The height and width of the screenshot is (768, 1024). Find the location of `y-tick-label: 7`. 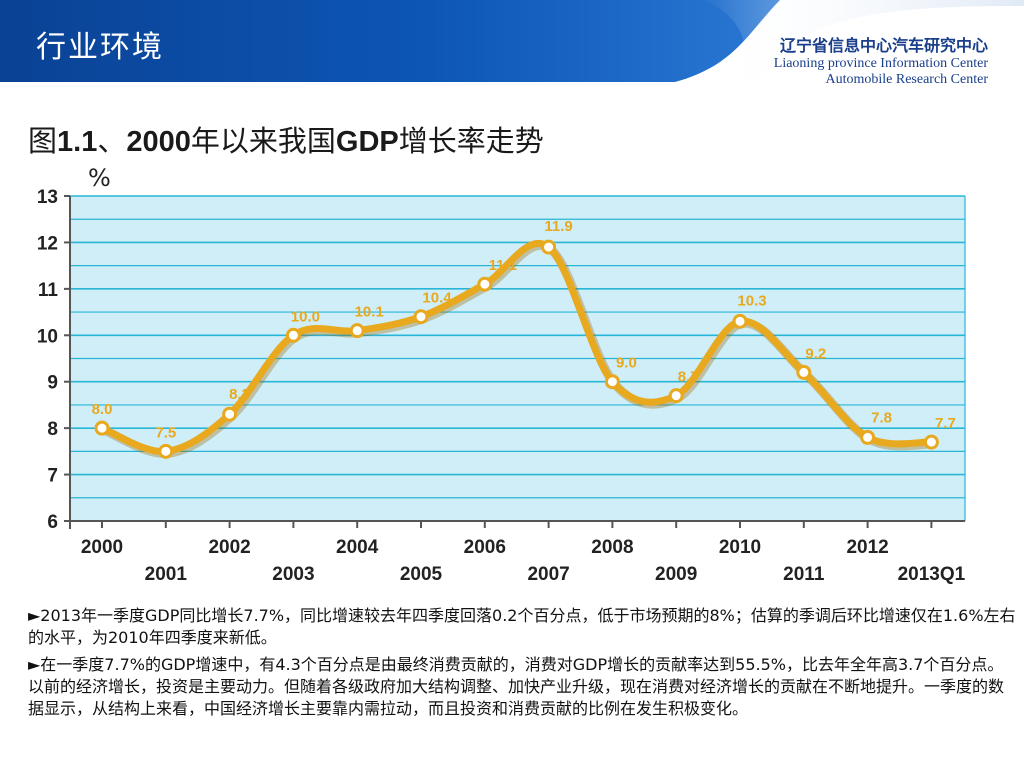

y-tick-label: 7 is located at coordinates (52, 476).